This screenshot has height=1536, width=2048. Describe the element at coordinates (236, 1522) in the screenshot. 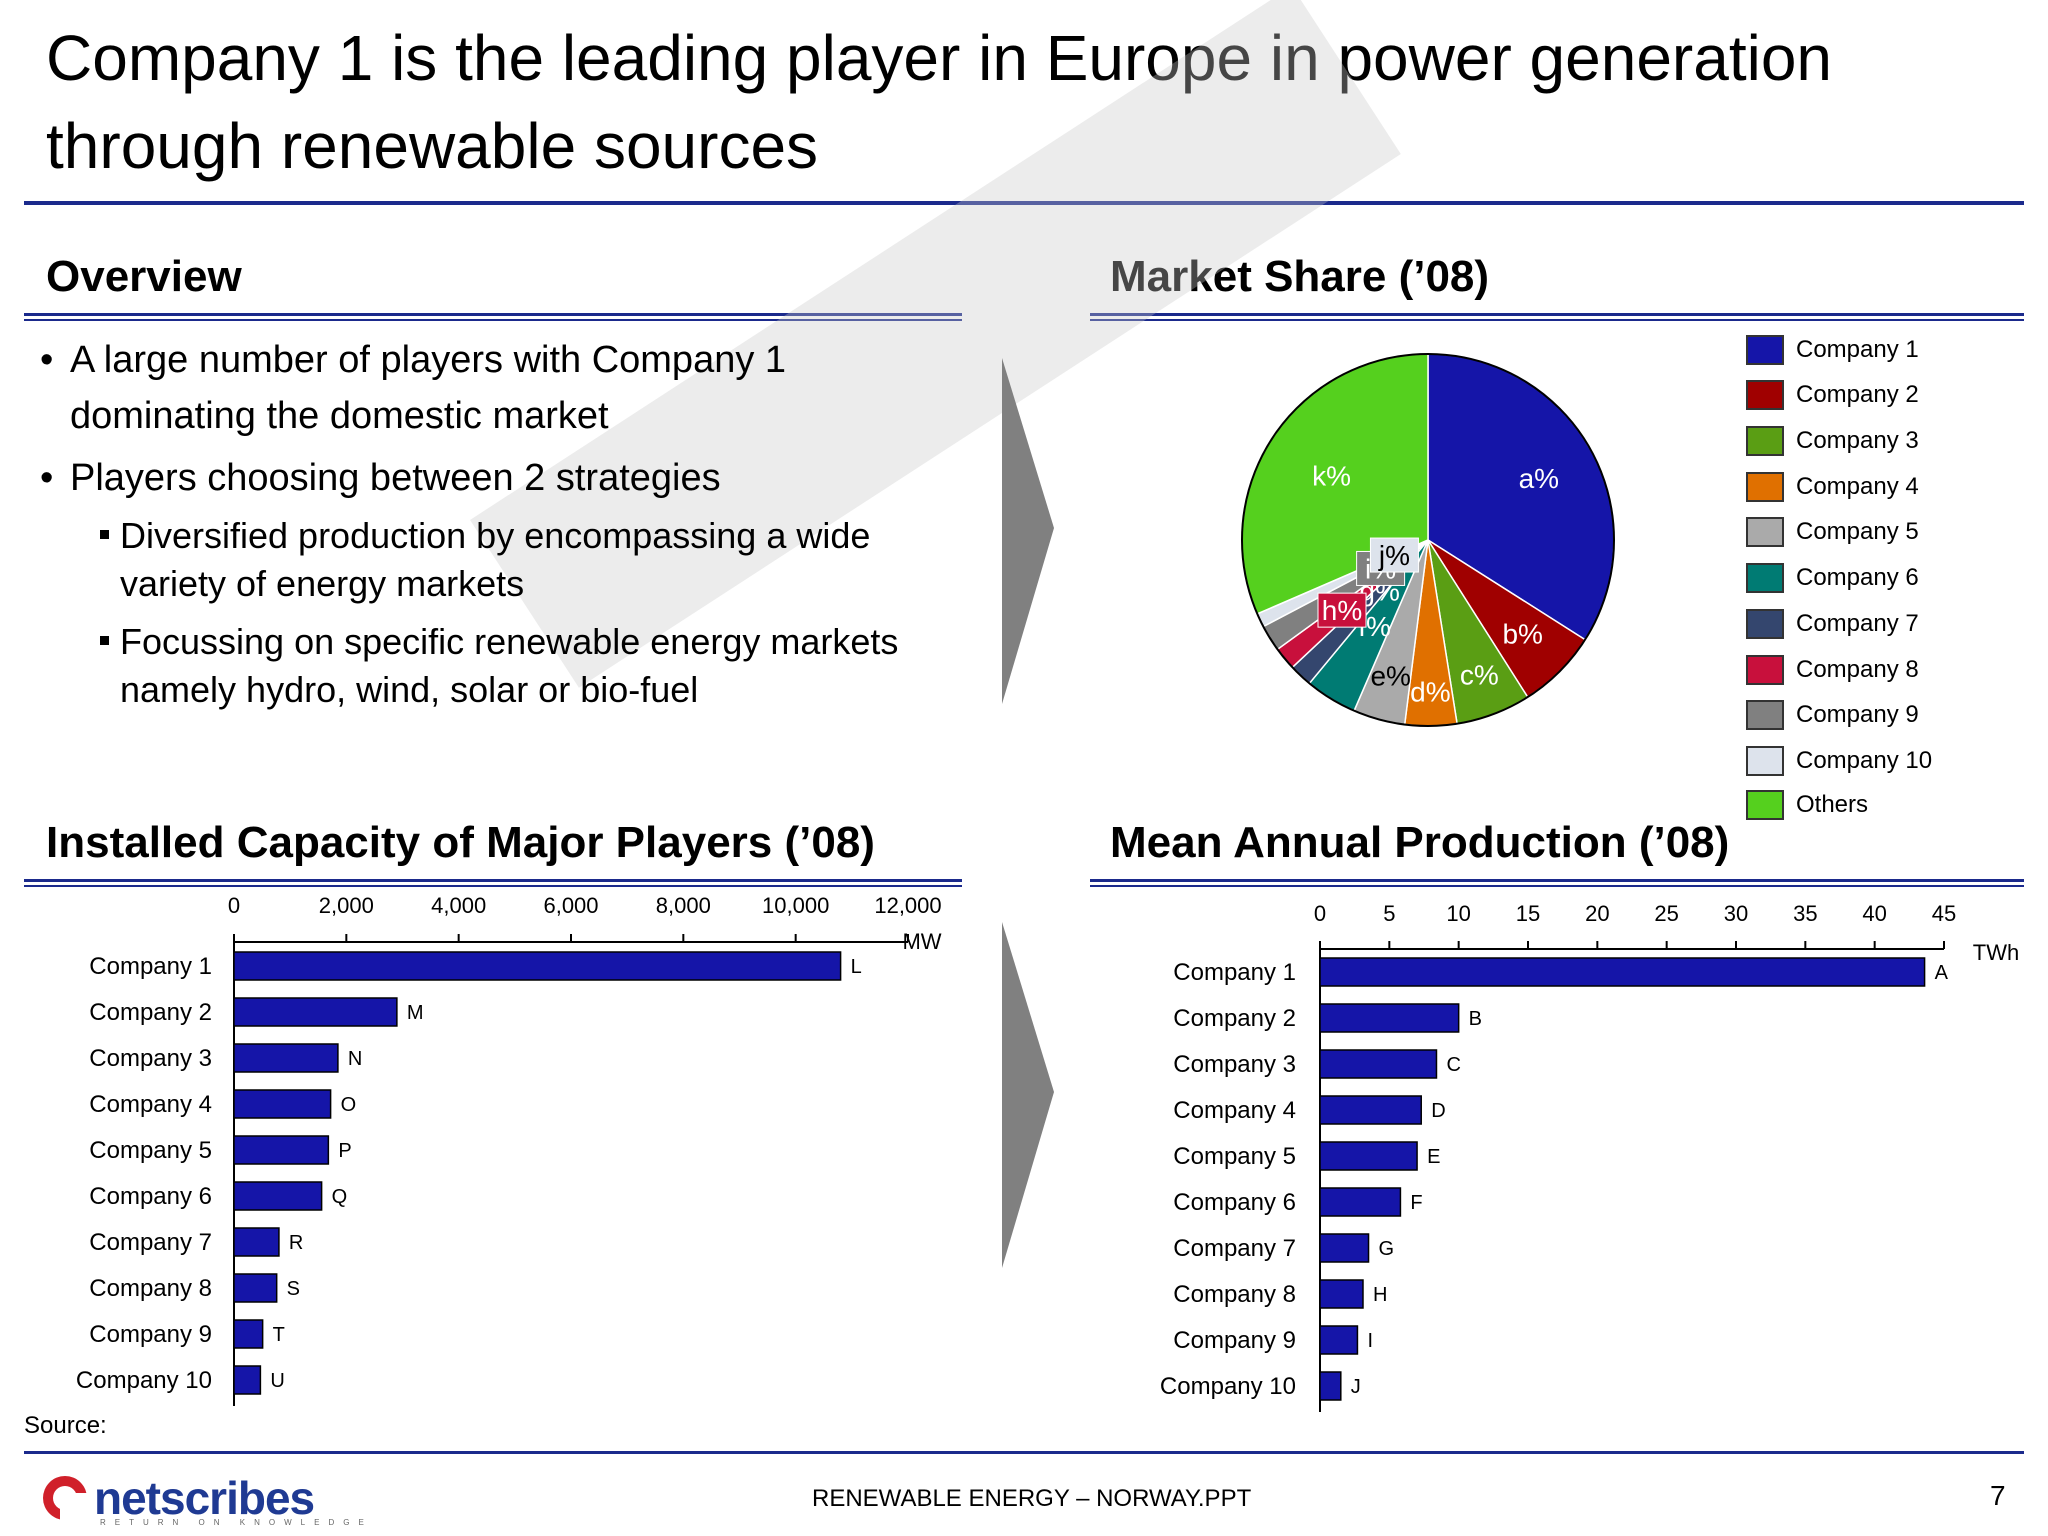

I see `logo-tagline: RETURN ON KNOWLEDGE` at that location.